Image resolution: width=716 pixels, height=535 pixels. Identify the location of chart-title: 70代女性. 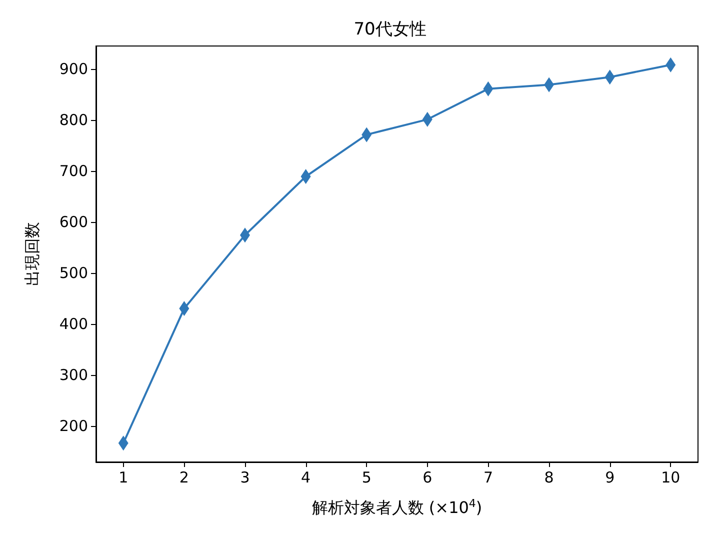
(390, 30).